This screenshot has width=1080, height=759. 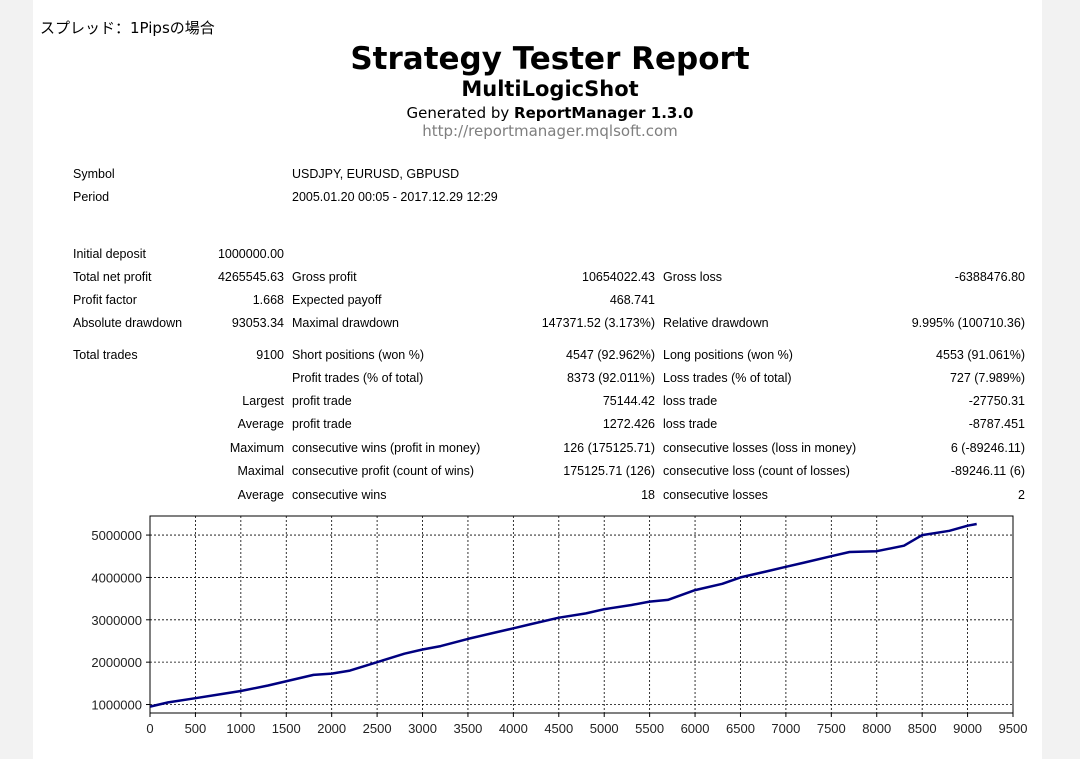 I want to click on total-net-profit-value: 4265545.63, so click(x=250, y=277).